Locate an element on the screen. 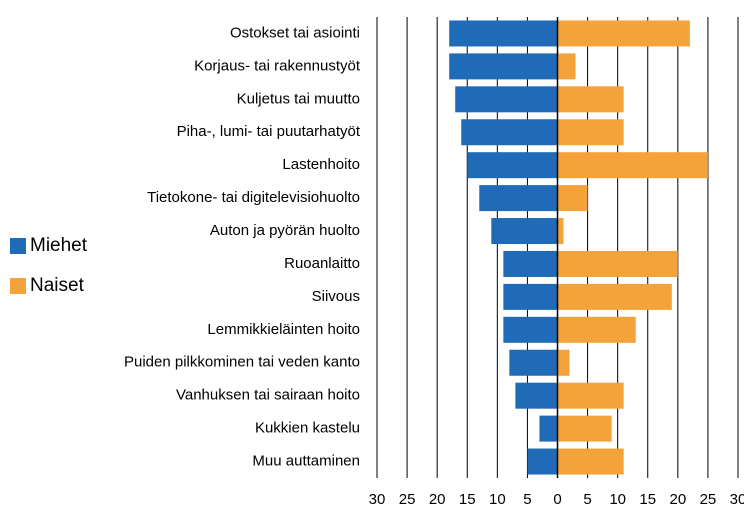 The width and height of the screenshot is (744, 514). category-label: Vanhuksen tai sairaan hoito is located at coordinates (268, 395).